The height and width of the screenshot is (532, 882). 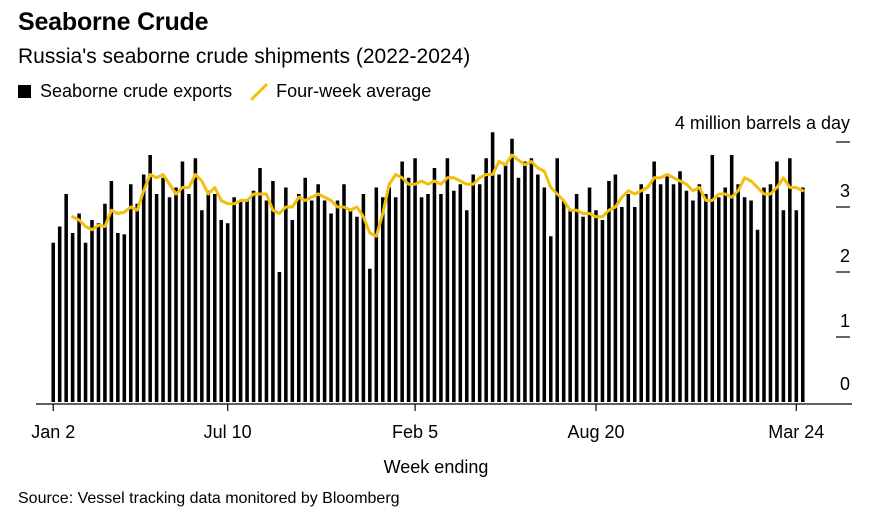 I want to click on legend-line-label: Four-week average, so click(x=354, y=91).